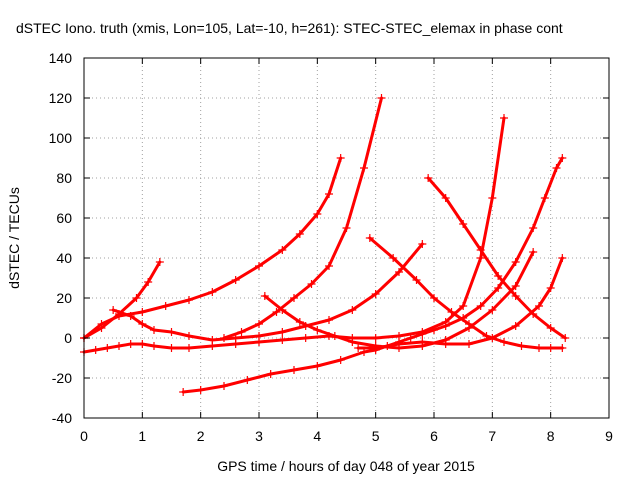 This screenshot has height=480, width=640. What do you see at coordinates (64, 258) in the screenshot?
I see `y-tick-label: 40` at bounding box center [64, 258].